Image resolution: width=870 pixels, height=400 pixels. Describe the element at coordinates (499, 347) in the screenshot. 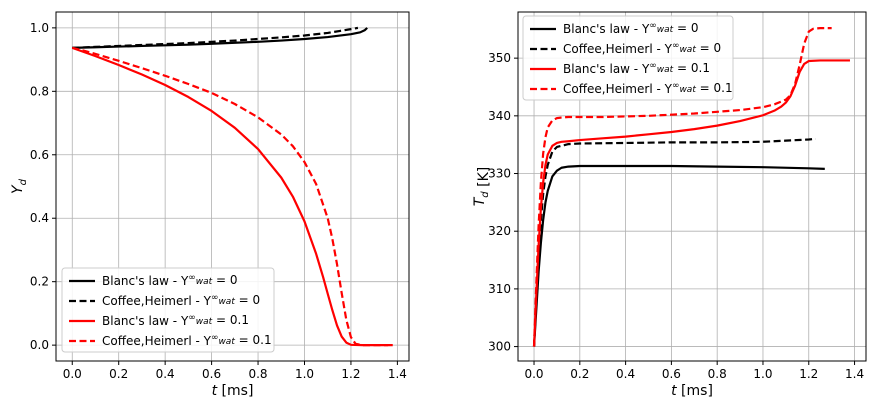

I see `y-tick-label: 300` at that location.